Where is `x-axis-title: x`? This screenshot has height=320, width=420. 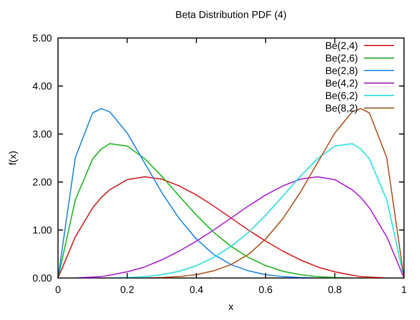 x-axis-title: x is located at coordinates (231, 307).